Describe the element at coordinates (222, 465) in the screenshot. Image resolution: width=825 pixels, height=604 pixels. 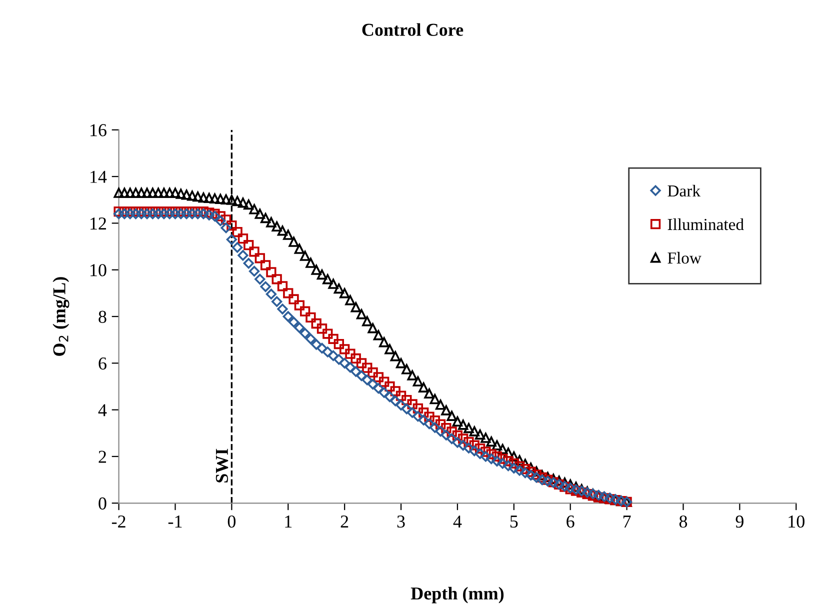
I see `ref-line-label: SWI` at that location.